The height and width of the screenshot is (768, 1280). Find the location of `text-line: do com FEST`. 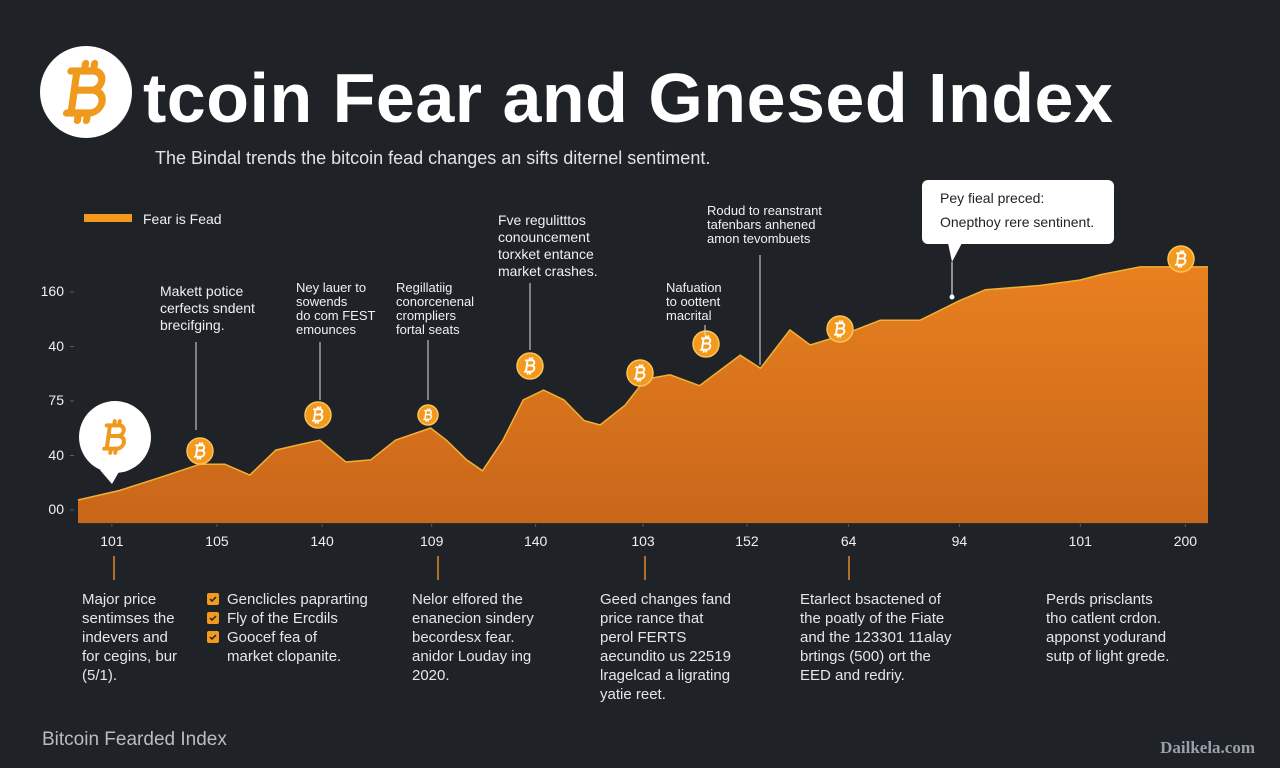

text-line: do com FEST is located at coordinates (336, 315).